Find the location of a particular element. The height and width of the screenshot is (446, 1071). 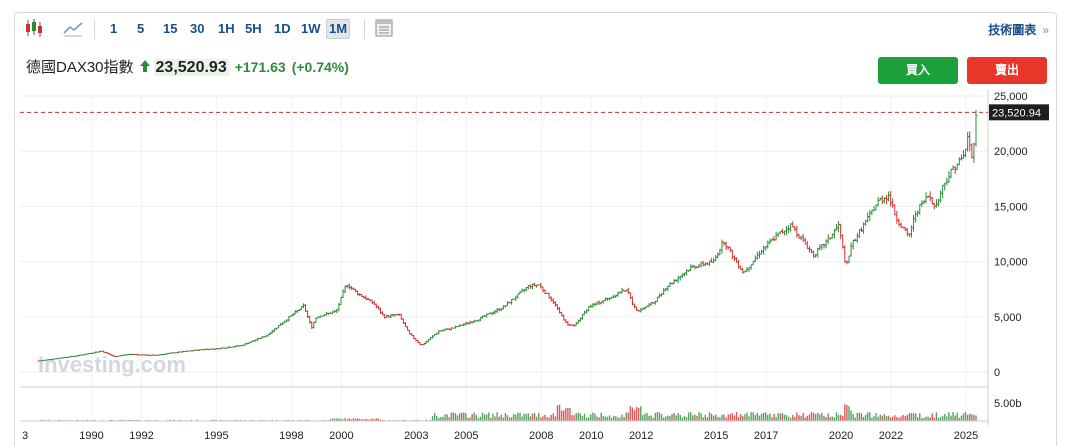

x-tick-label: 2010 is located at coordinates (591, 436).